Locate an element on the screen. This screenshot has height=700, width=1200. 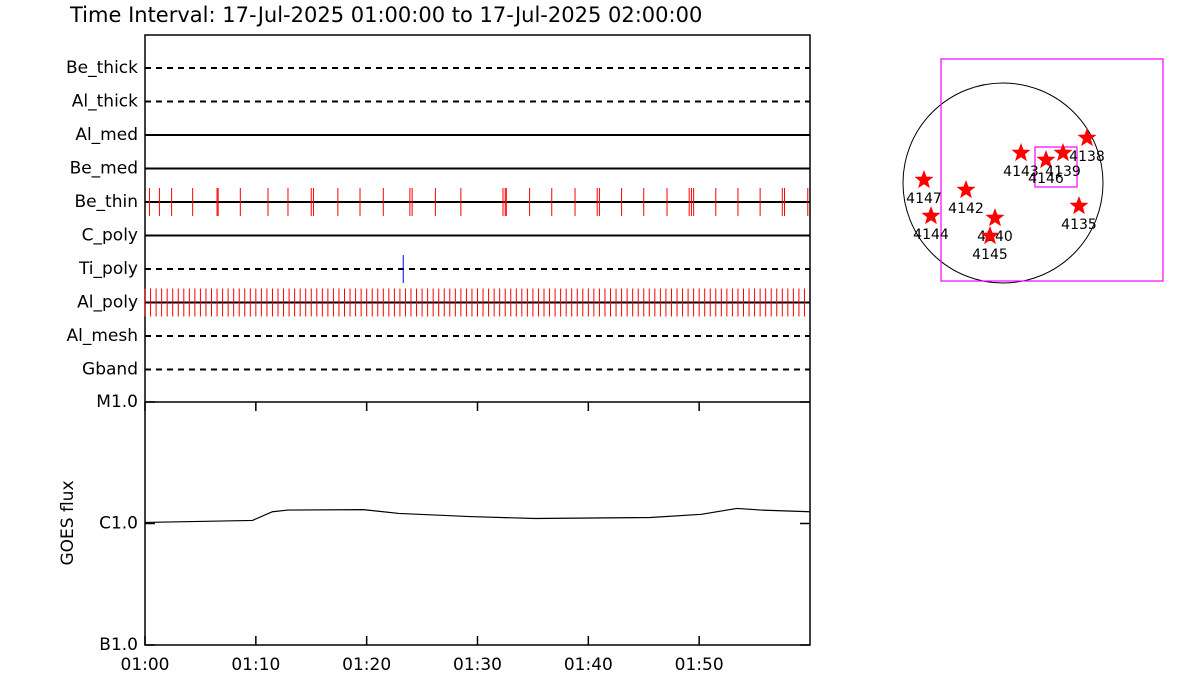
row-label: Al_poly is located at coordinates (107, 303).